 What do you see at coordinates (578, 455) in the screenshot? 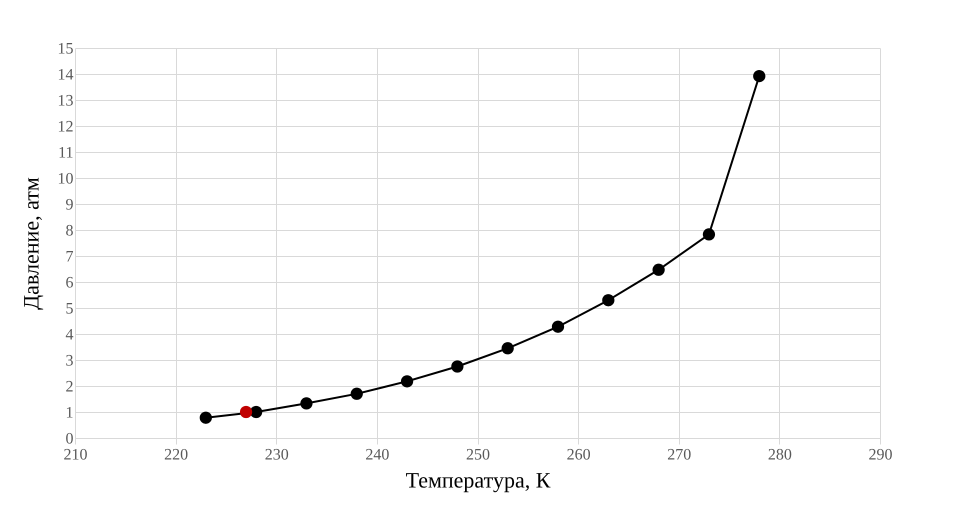
I see `x-tick-label: 260` at bounding box center [578, 455].